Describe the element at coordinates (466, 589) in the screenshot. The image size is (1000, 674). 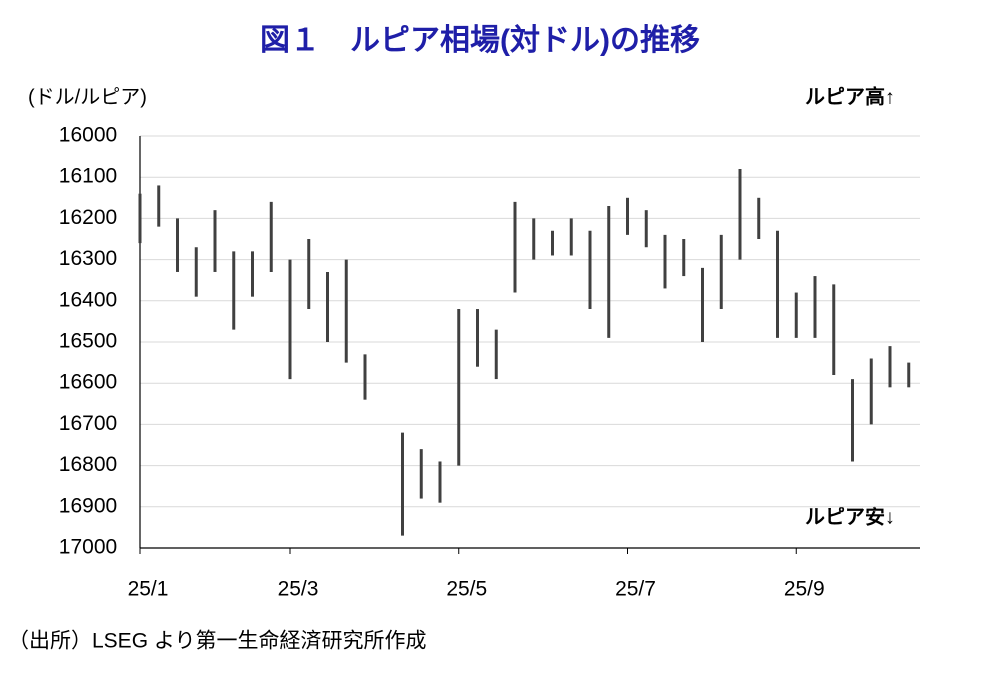
I see `x-tick-label: 25/5` at that location.